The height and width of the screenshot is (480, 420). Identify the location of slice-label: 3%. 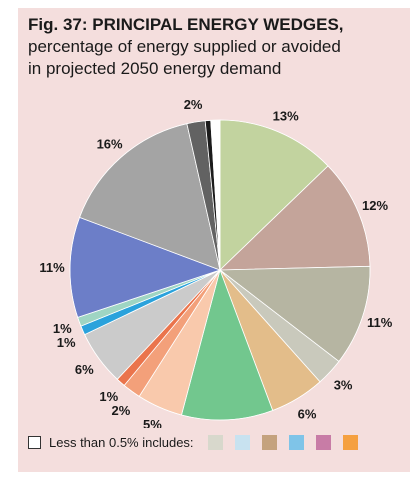
(343, 384).